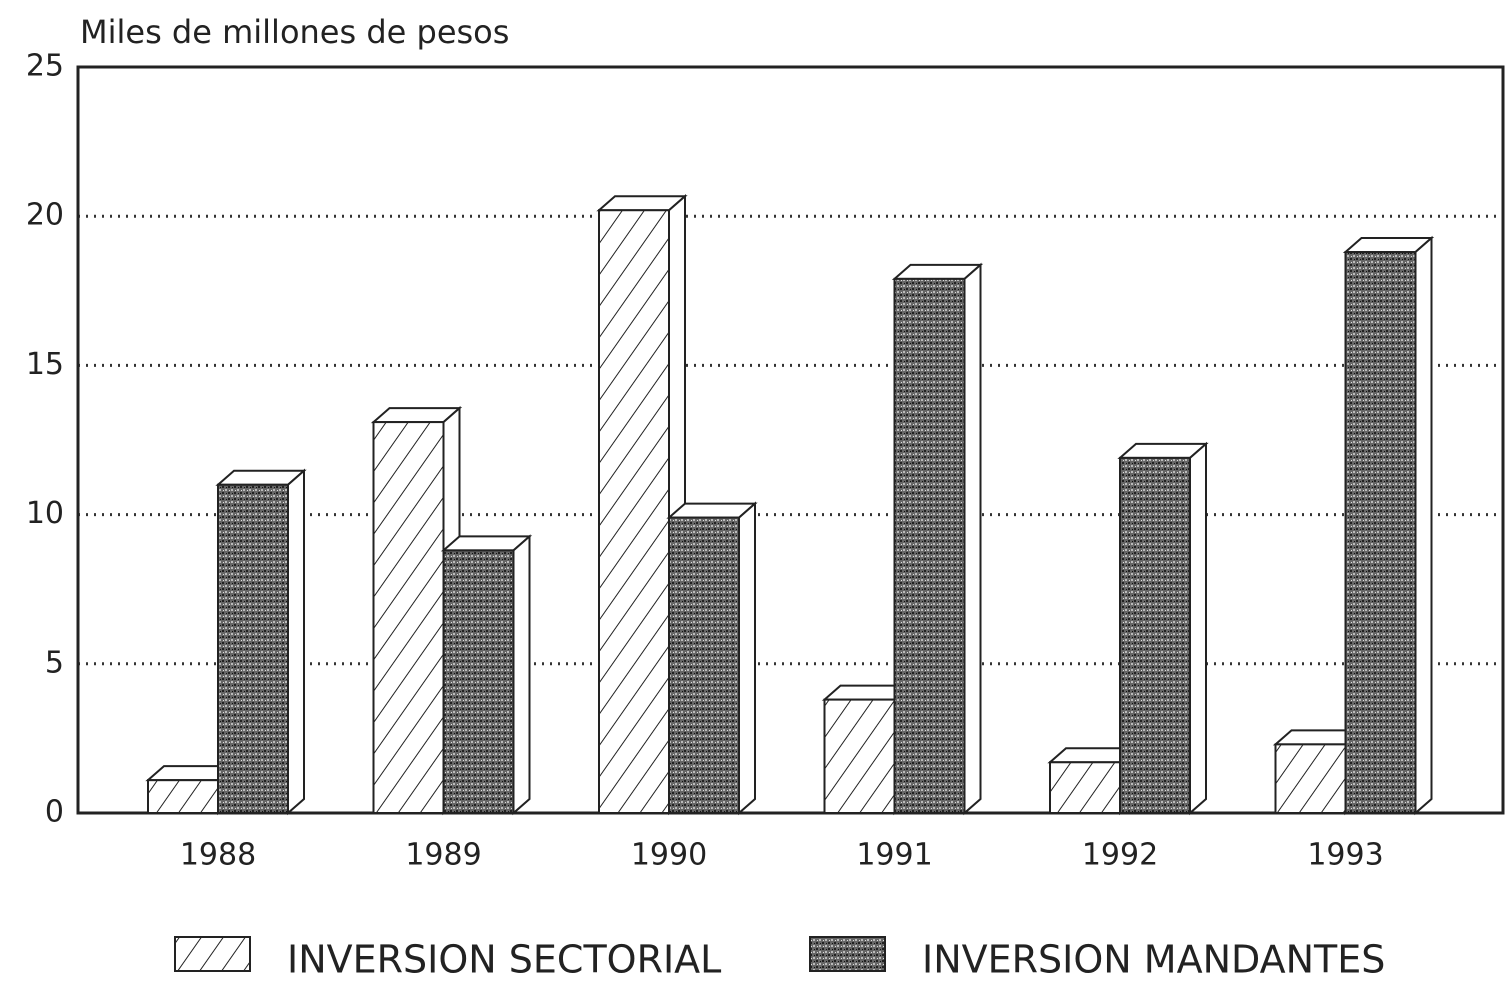 This screenshot has height=987, width=1505. What do you see at coordinates (1120, 855) in the screenshot?
I see `x-tick-label: 1992` at bounding box center [1120, 855].